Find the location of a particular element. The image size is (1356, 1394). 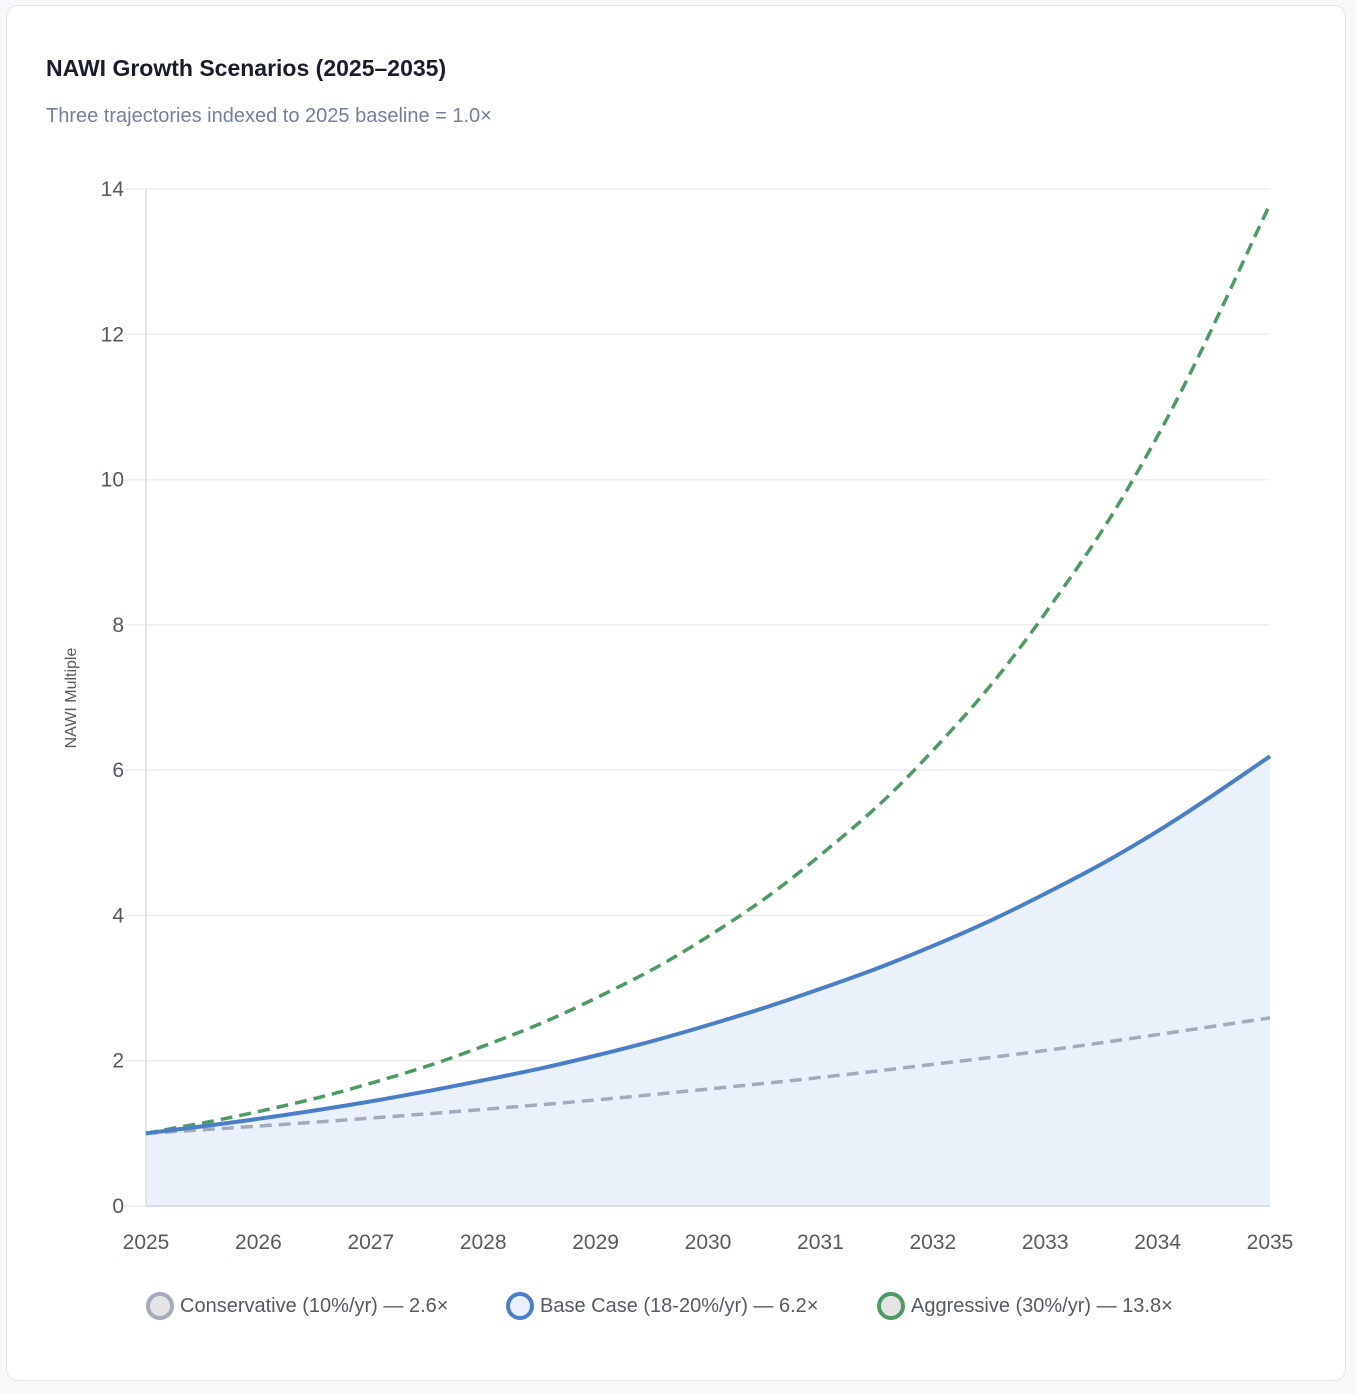

legend-item-base-case: Base Case (18-20%/yr) — 6.2× is located at coordinates (662, 1306).